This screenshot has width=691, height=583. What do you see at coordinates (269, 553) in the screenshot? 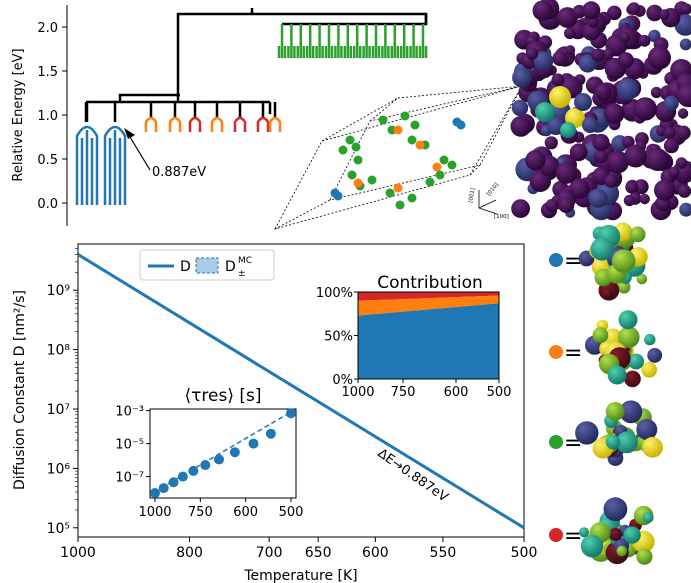
I see `main-x-tick: 700` at bounding box center [269, 553].